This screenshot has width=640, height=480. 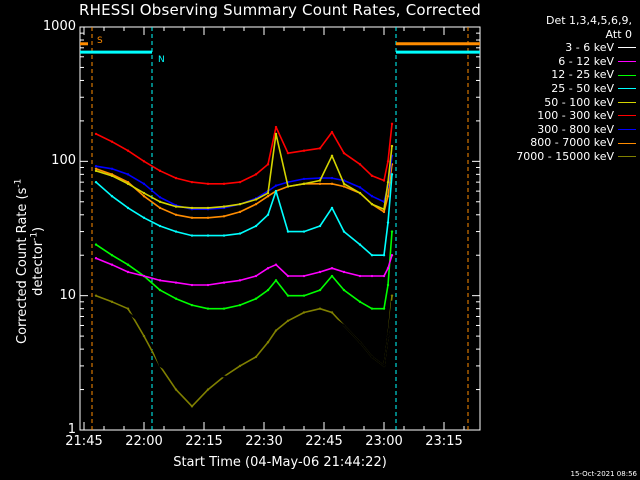 I want to click on legend-entry: 6 - 12 keV, so click(x=559, y=62).